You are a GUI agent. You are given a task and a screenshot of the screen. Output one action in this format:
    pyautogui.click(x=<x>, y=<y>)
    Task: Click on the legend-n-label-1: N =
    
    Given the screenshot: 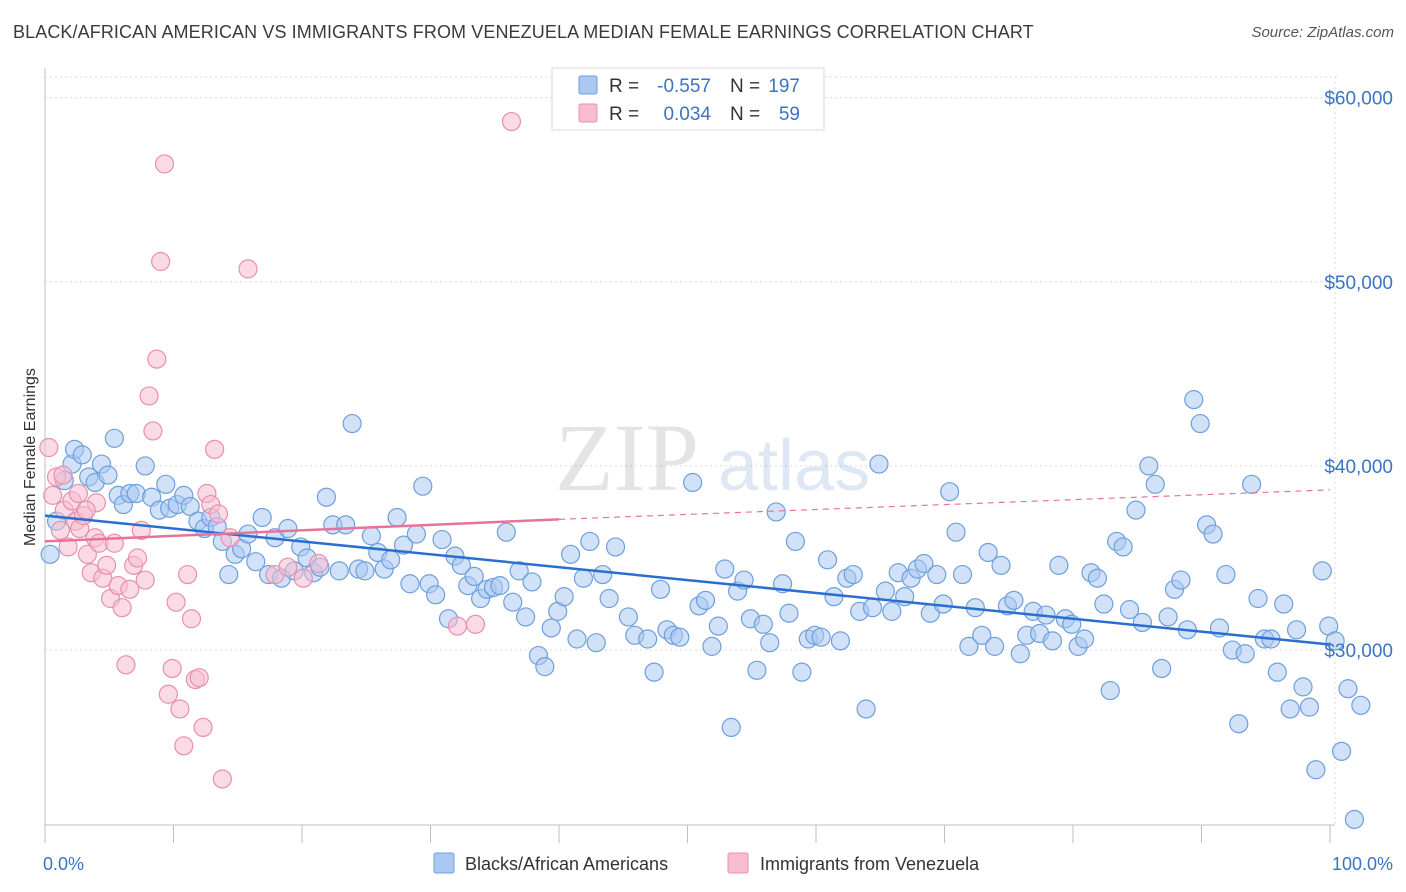 What is the action you would take?
    pyautogui.click(x=745, y=86)
    